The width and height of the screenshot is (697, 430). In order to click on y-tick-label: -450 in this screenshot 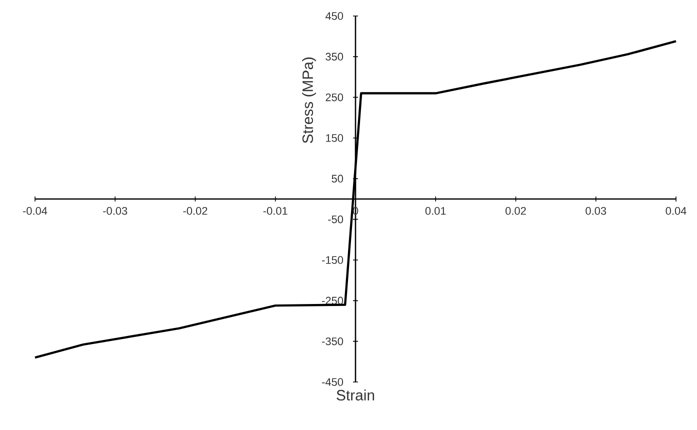, I will do `click(333, 382)`.